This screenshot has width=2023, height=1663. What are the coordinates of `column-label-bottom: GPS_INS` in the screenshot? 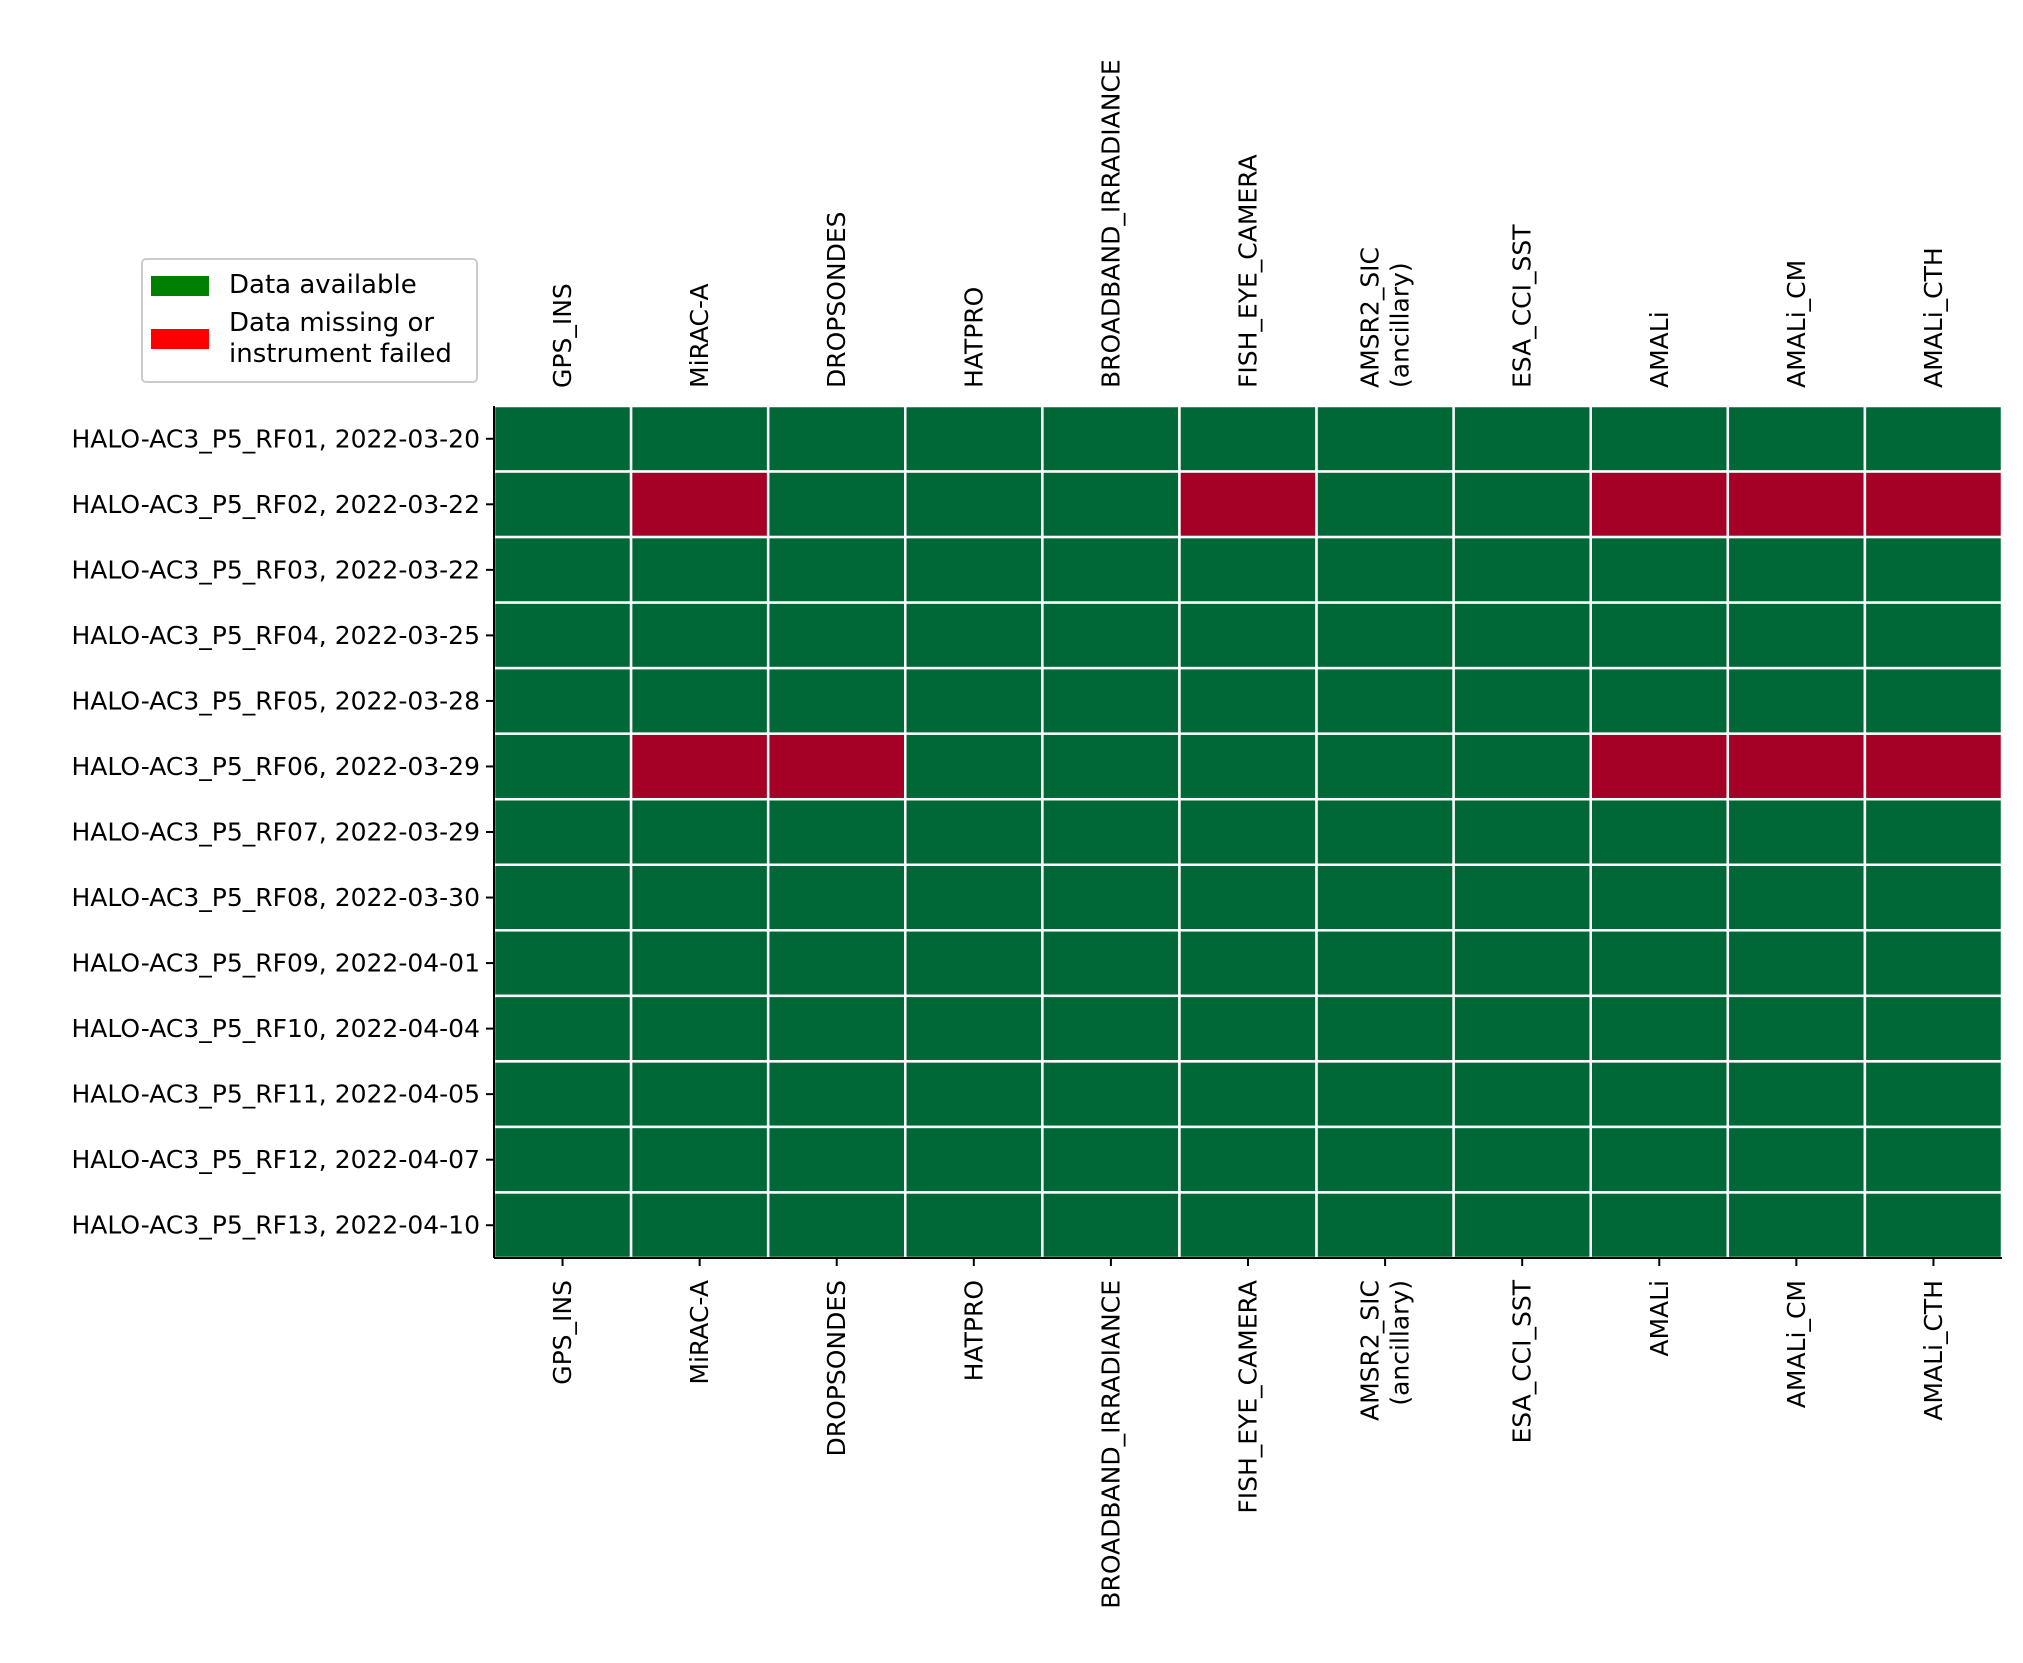 It's located at (562, 1332).